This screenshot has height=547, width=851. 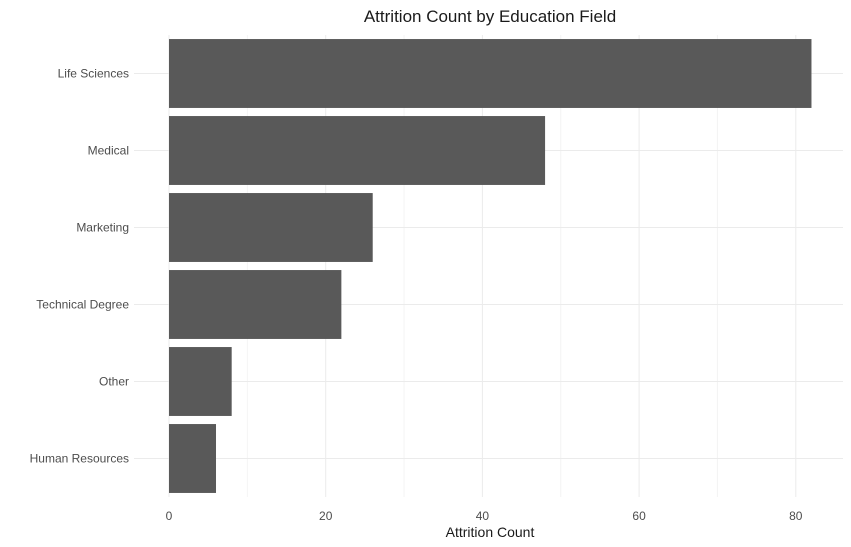 I want to click on x-axis-title: Attrition Count, so click(x=490, y=532).